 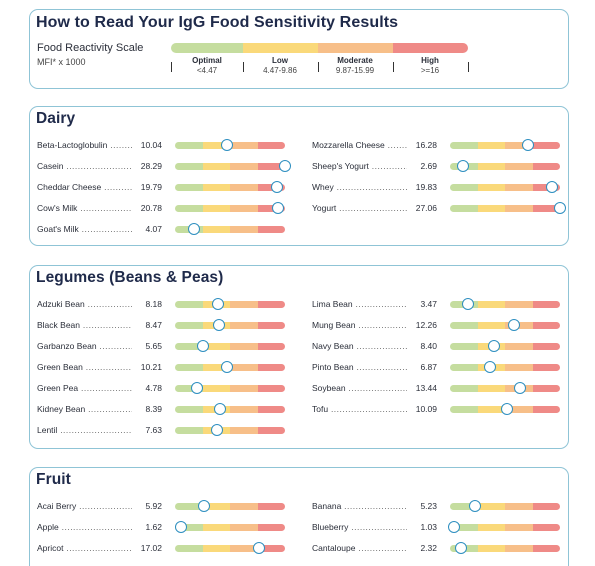 I want to click on food-value: 8.39, so click(x=147, y=409).